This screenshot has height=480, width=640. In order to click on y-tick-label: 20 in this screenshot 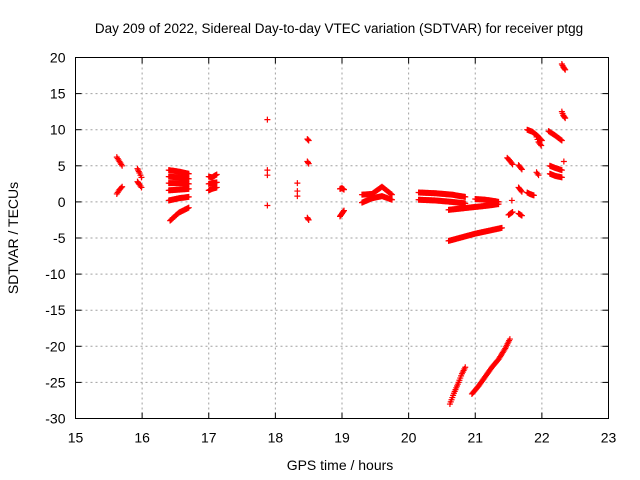, I will do `click(58, 58)`.